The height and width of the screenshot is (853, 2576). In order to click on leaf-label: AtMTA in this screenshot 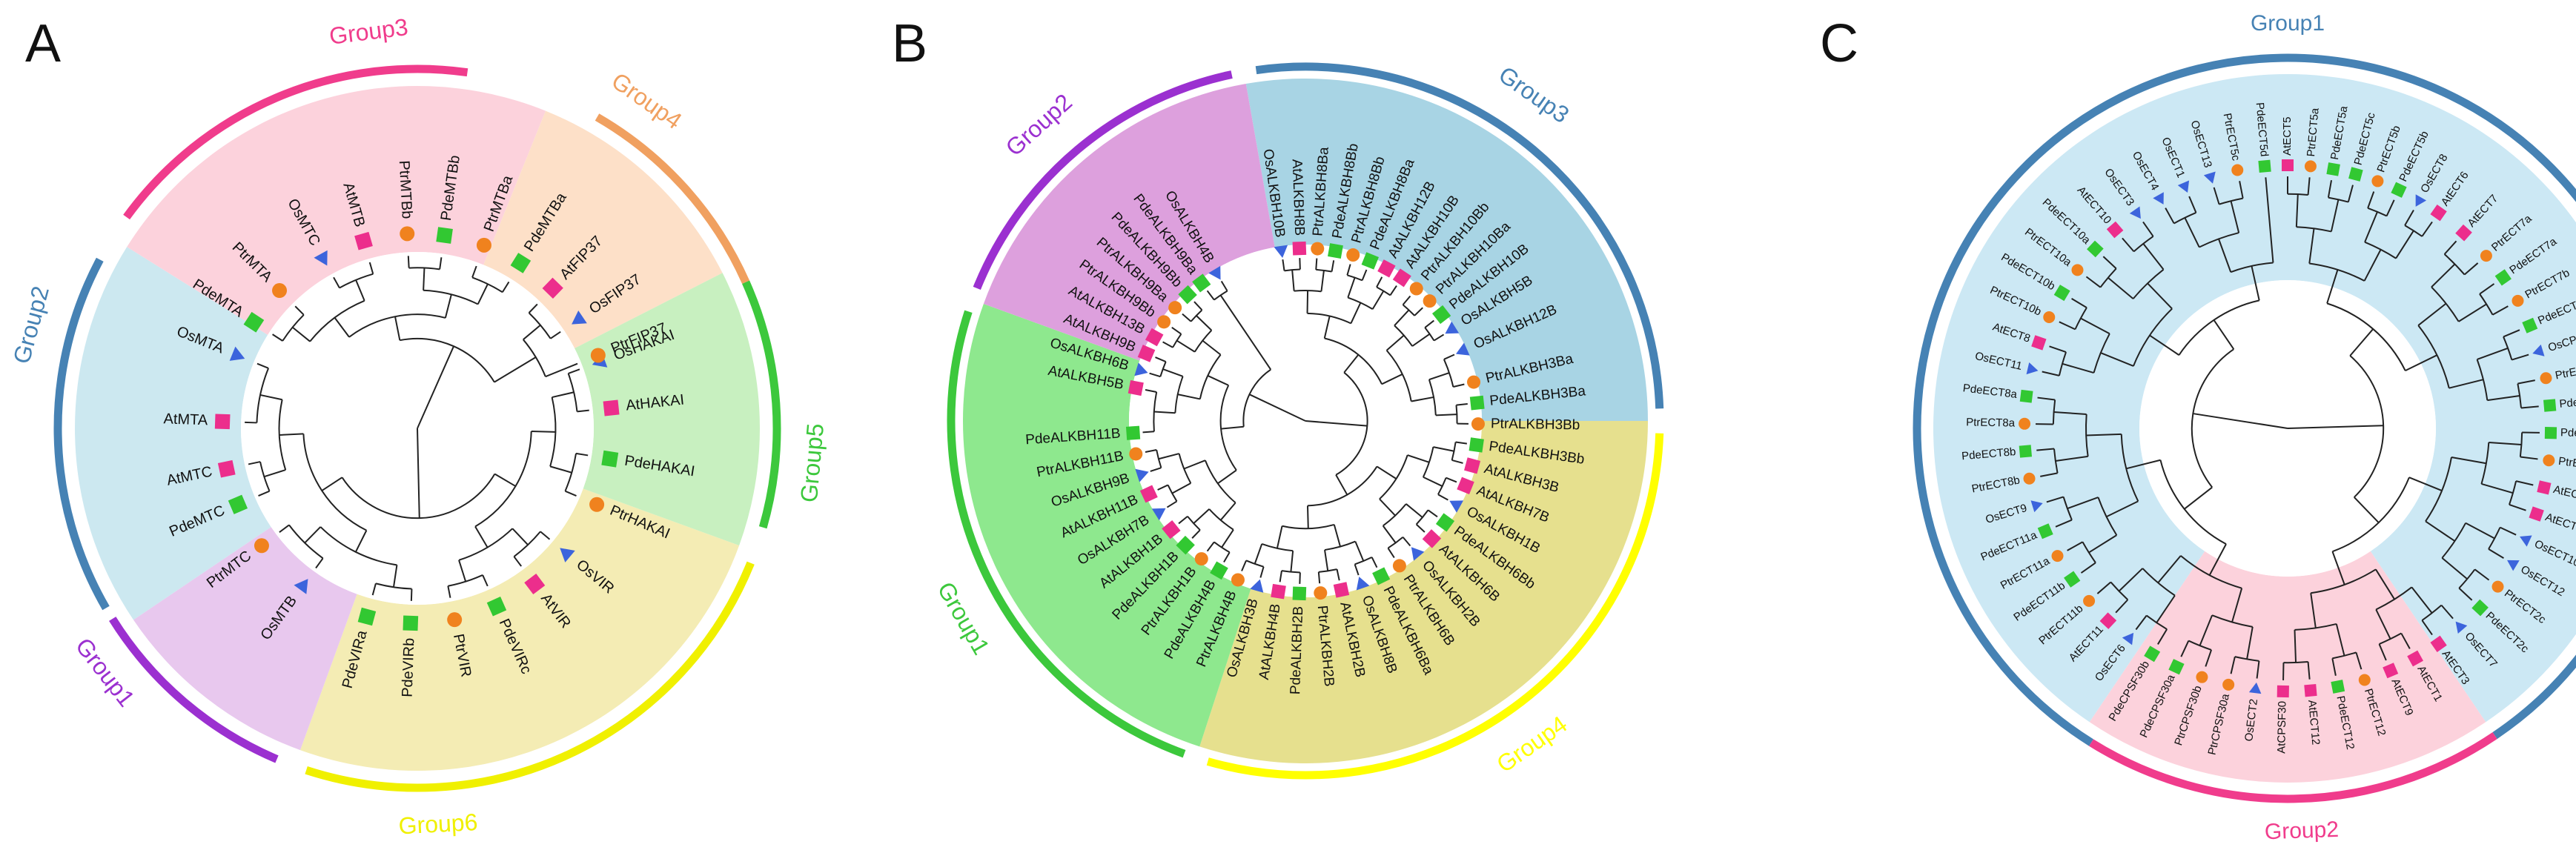, I will do `click(185, 419)`.